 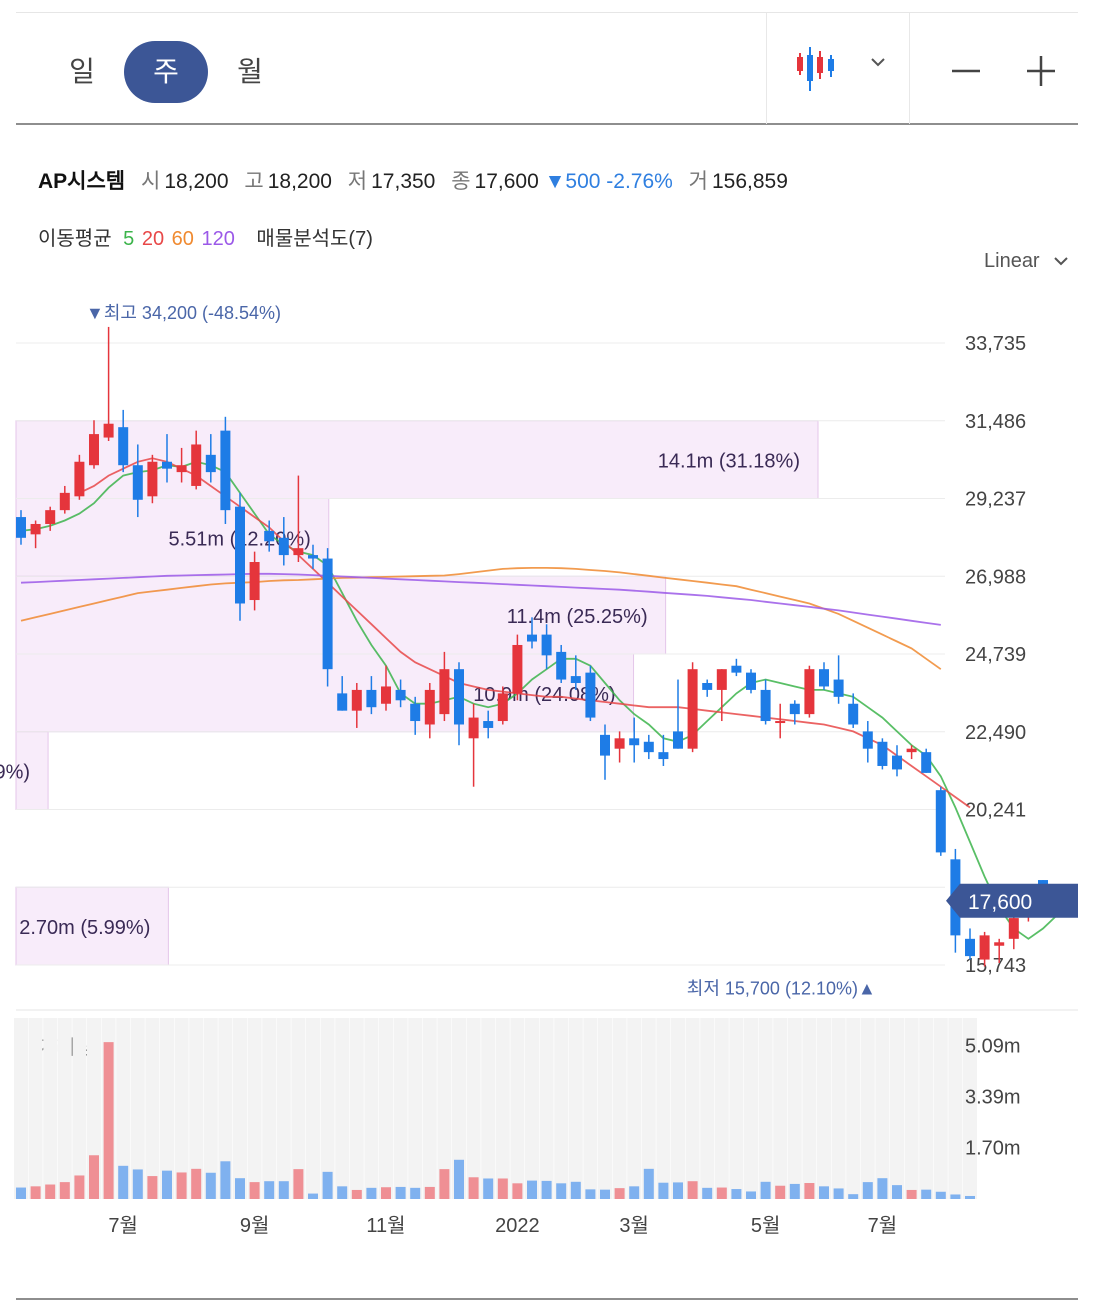 I want to click on low-value: 17,350, so click(x=403, y=181).